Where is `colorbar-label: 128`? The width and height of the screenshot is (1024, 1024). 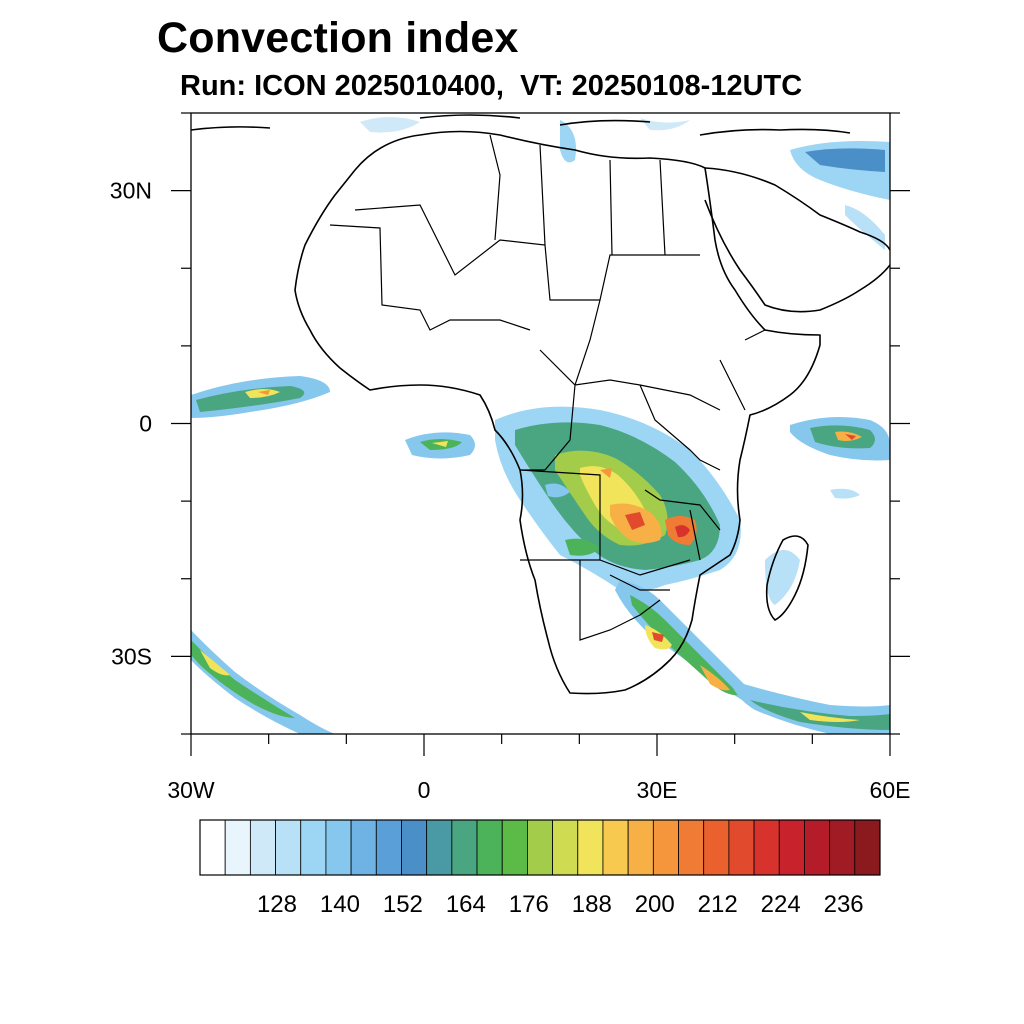 colorbar-label: 128 is located at coordinates (277, 904).